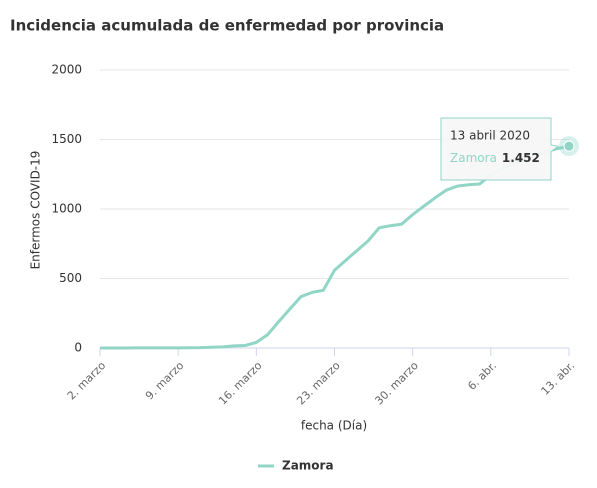 The width and height of the screenshot is (597, 488). I want to click on tooltip-date: 13 abril 2020, so click(490, 136).